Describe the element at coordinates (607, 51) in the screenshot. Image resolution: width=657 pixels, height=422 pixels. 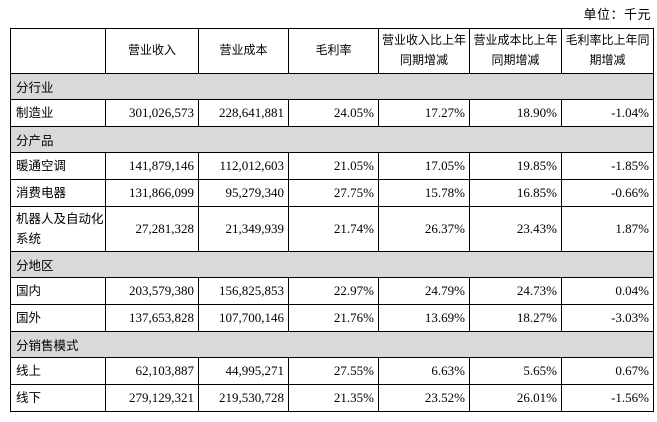
I see `header-margin-yoy: 毛利率比上年同期增减` at that location.